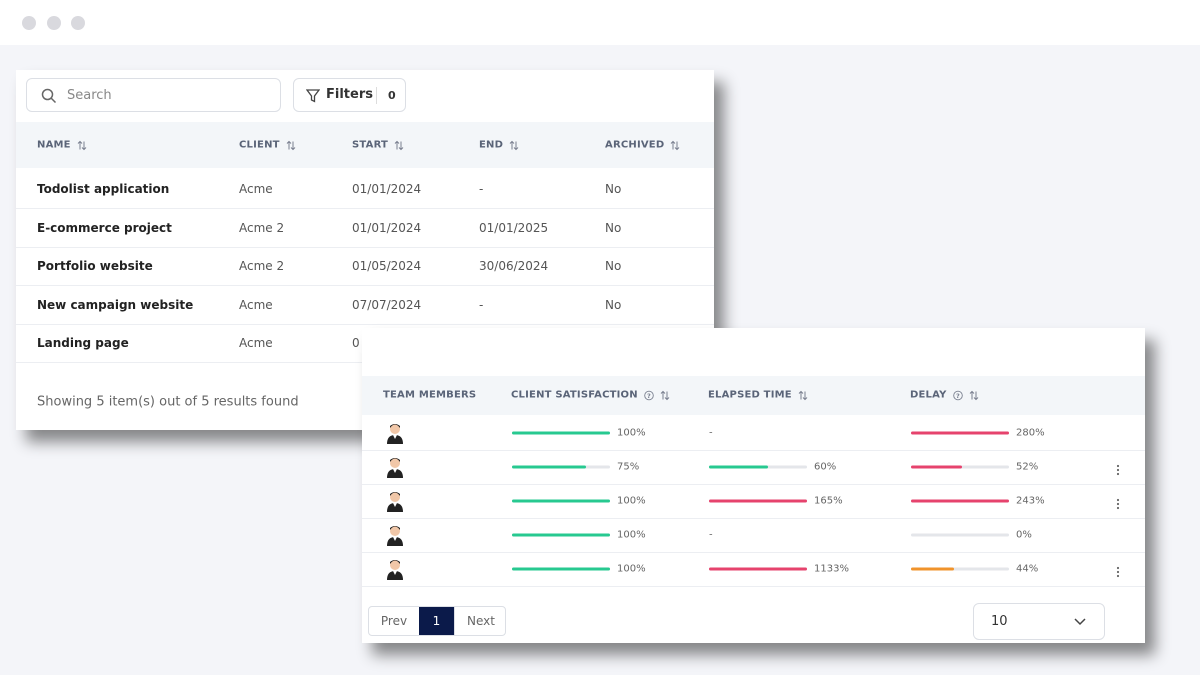  I want to click on help-icon: ?, so click(649, 395).